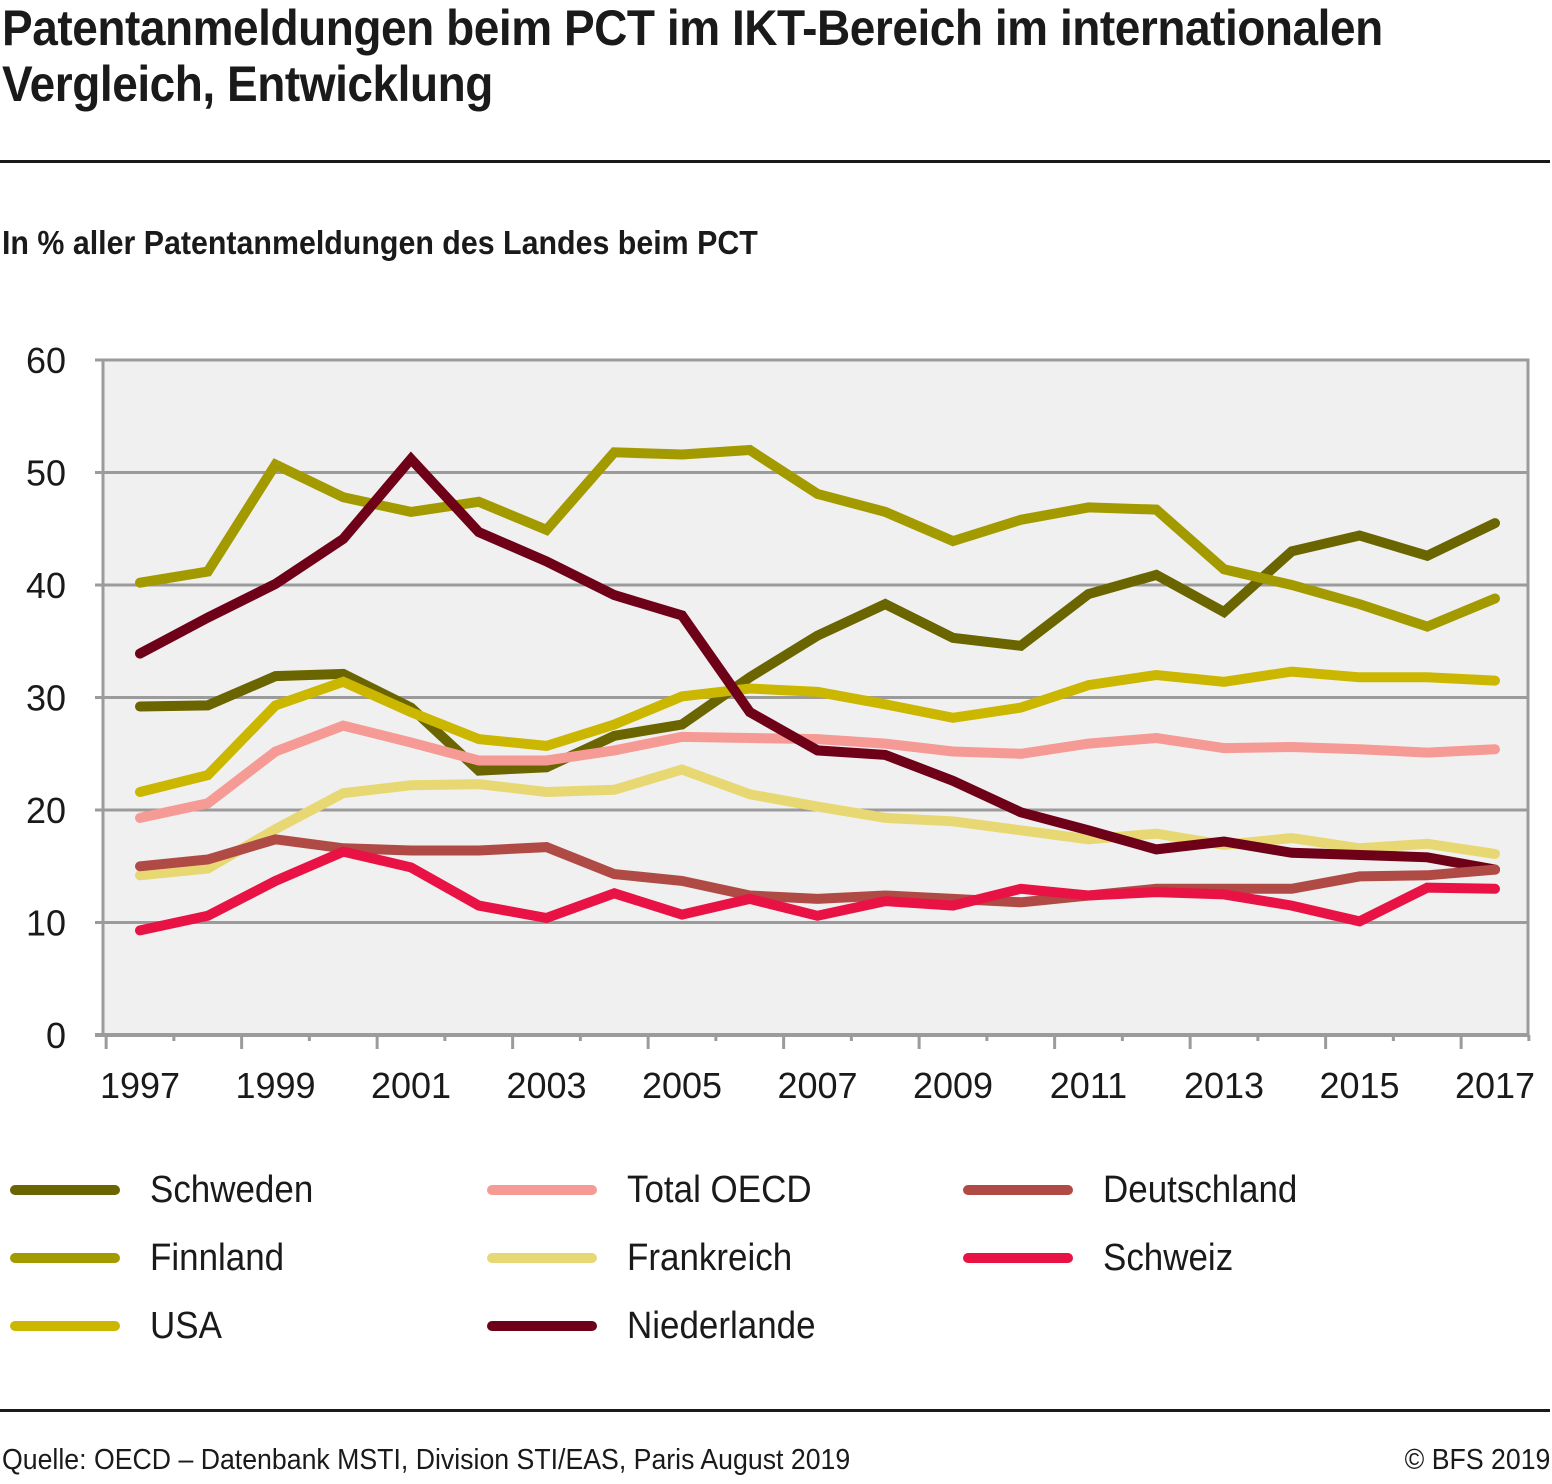 This screenshot has height=1484, width=1552. I want to click on series-line-usa, so click(817, 731).